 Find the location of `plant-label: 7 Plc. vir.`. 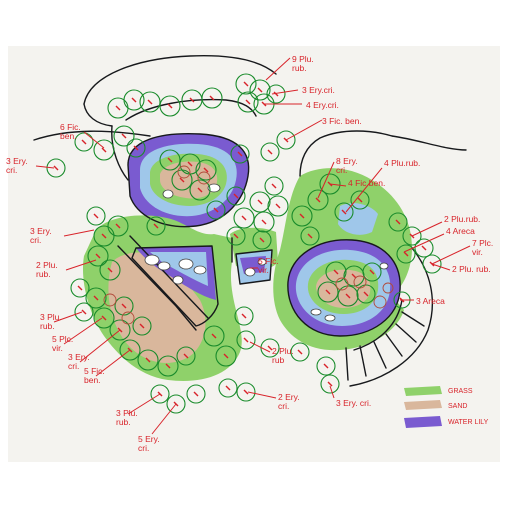

plant-label: 7 Plc. vir. is located at coordinates (482, 247).